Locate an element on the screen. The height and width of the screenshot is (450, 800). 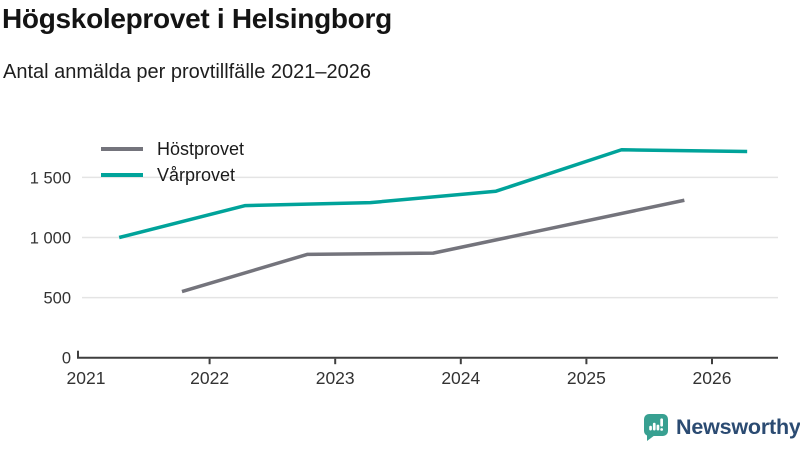
legend-item-hostprovet: Höstprovet is located at coordinates (172, 149).